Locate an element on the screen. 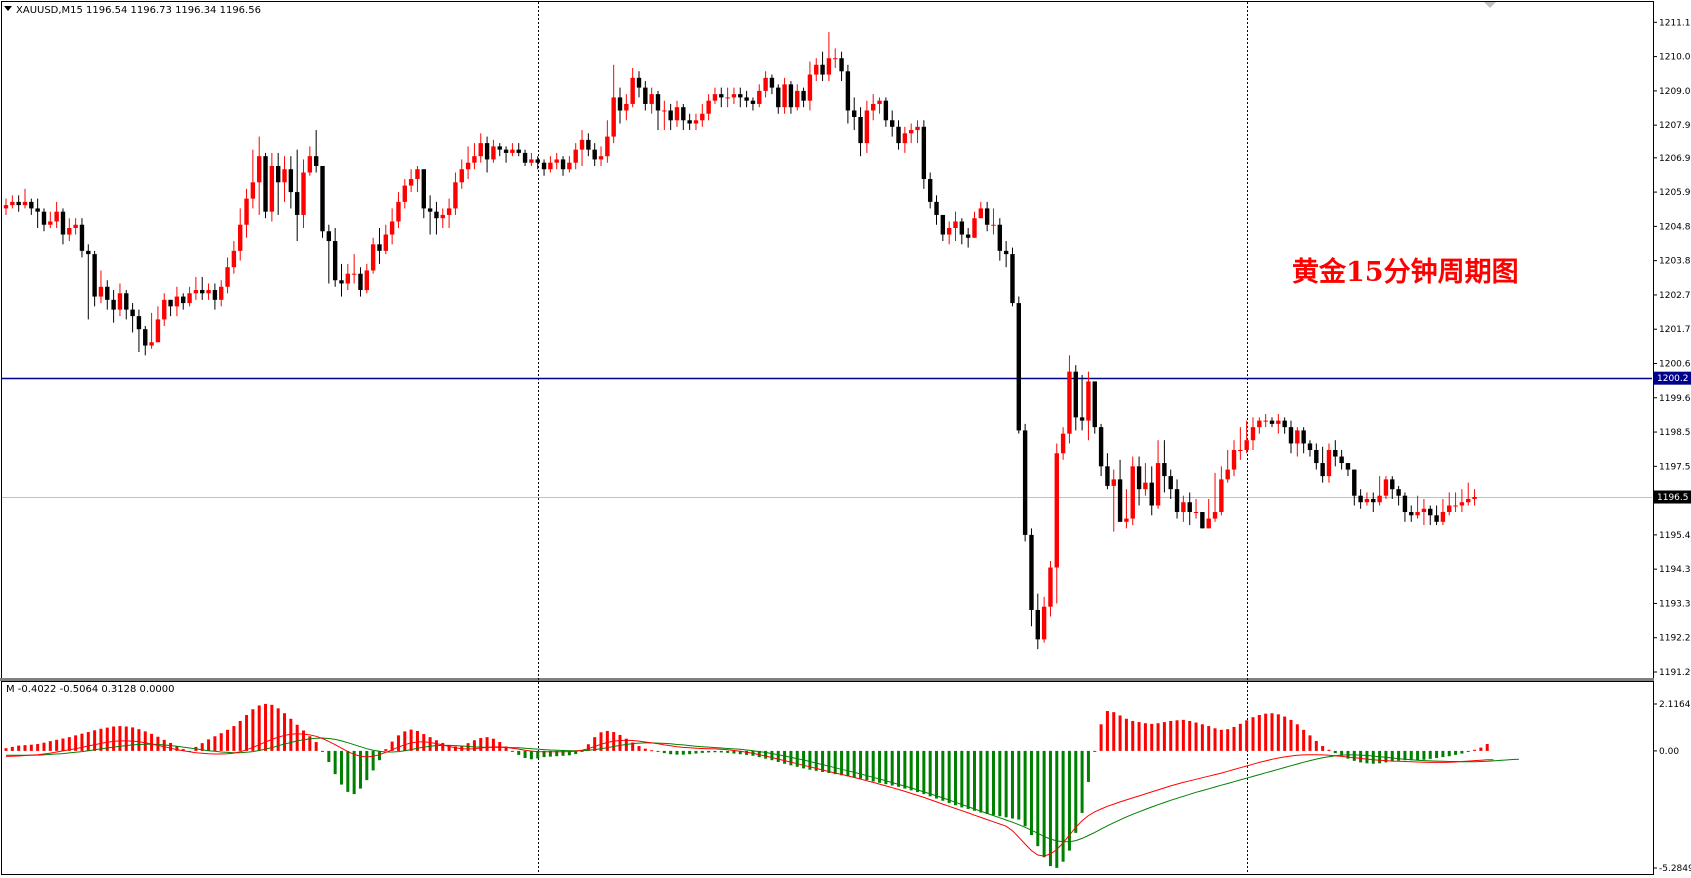  triangle-down-icon is located at coordinates (8, 8).